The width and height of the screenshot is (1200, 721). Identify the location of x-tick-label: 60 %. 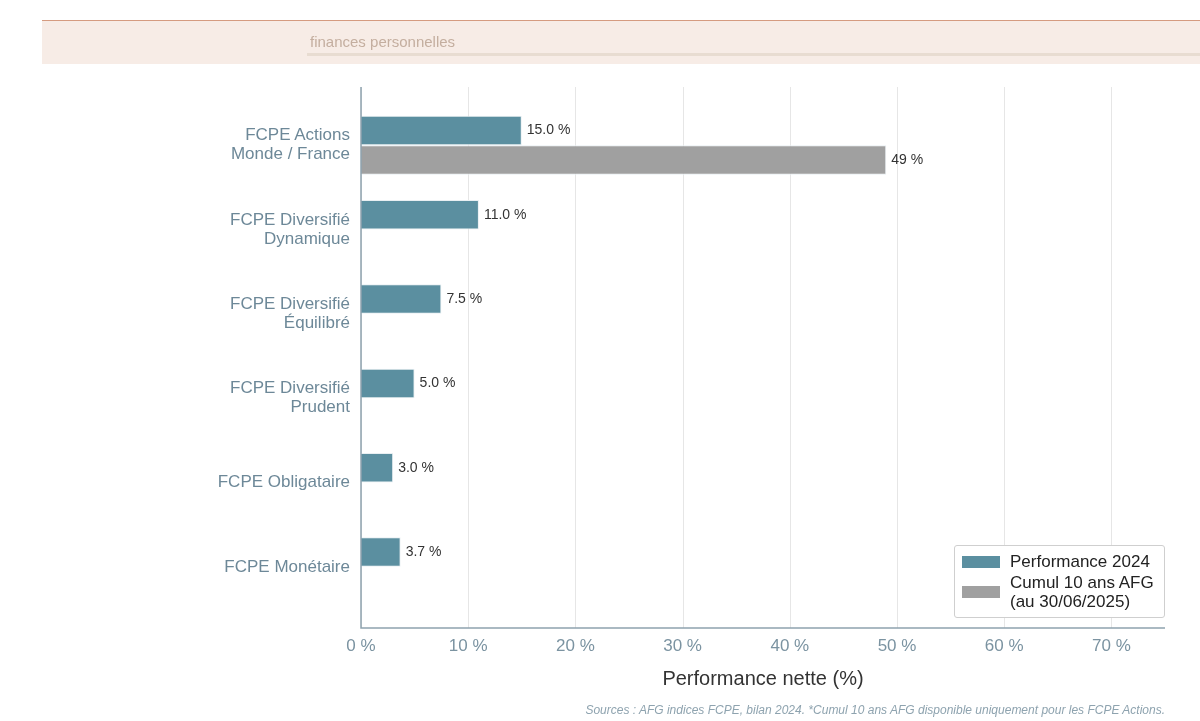
(1004, 645).